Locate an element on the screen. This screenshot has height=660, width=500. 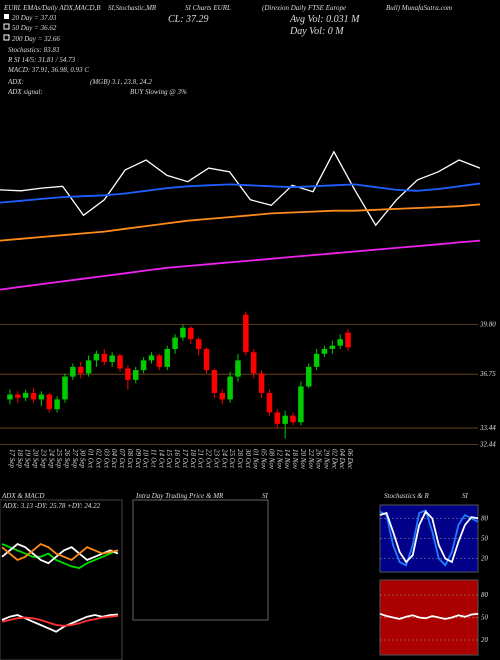
x-tick-label: 20 Nov is located at coordinates (303, 459).